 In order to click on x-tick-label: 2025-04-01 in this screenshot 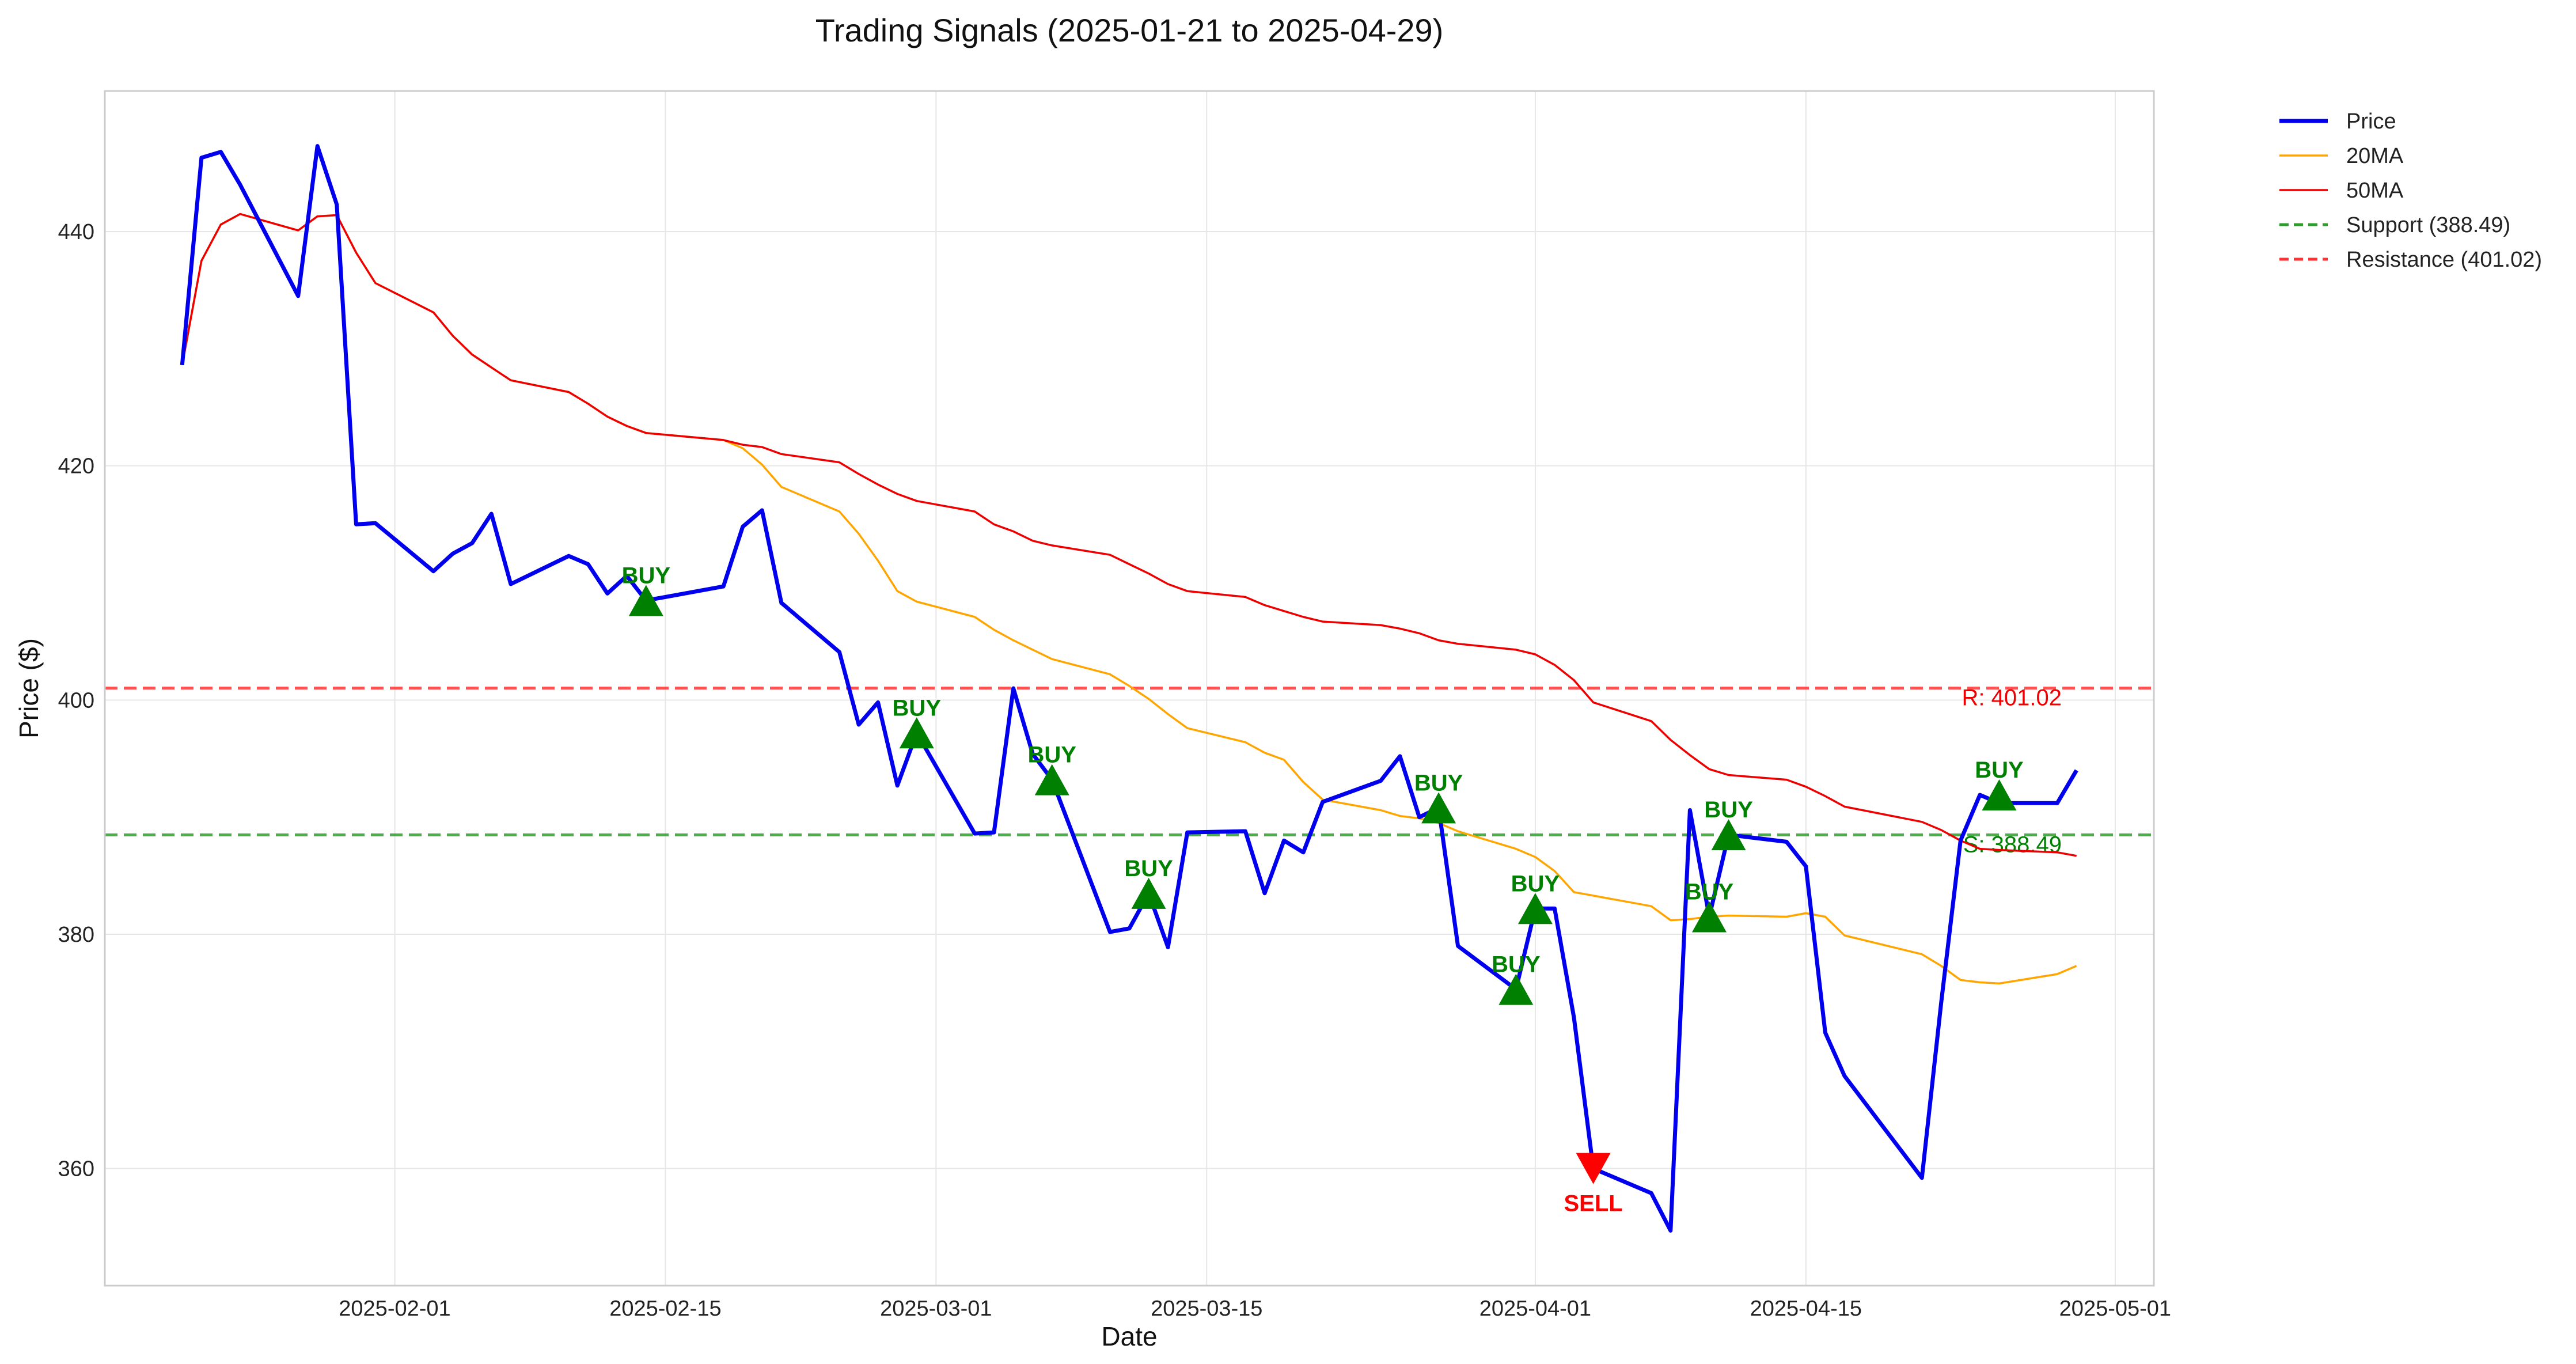, I will do `click(1535, 1309)`.